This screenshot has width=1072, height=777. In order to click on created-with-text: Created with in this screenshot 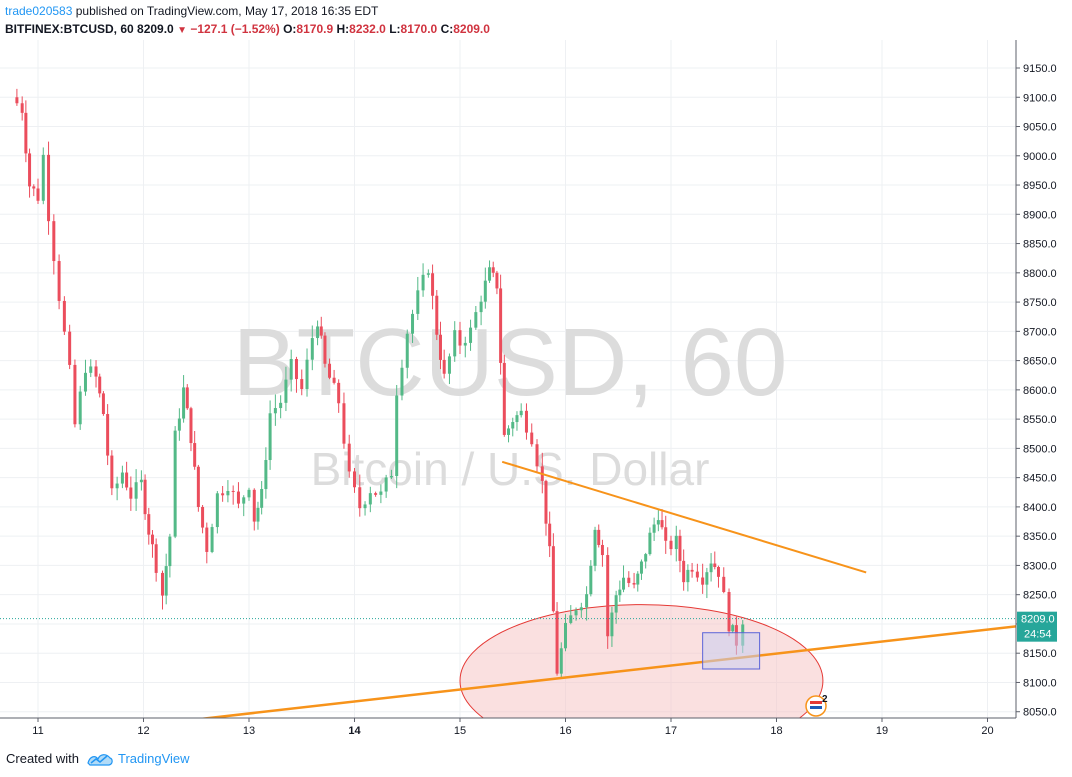, I will do `click(42, 758)`.